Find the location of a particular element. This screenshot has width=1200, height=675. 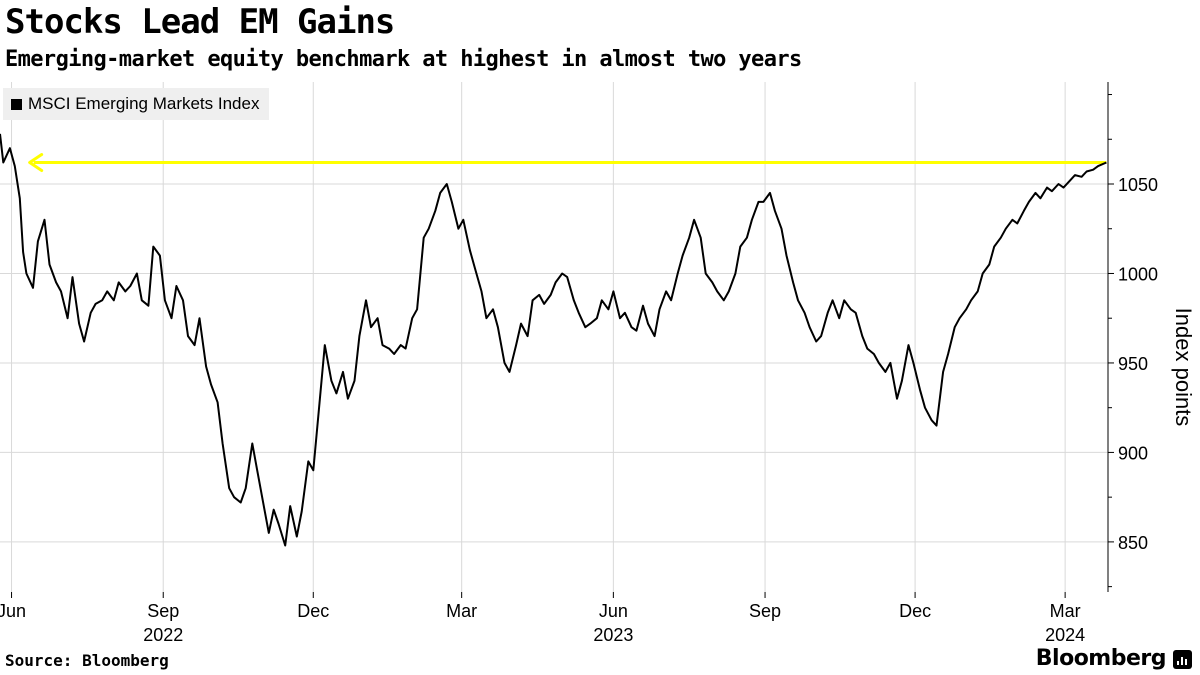

y-tick-label: 850 is located at coordinates (1133, 543).